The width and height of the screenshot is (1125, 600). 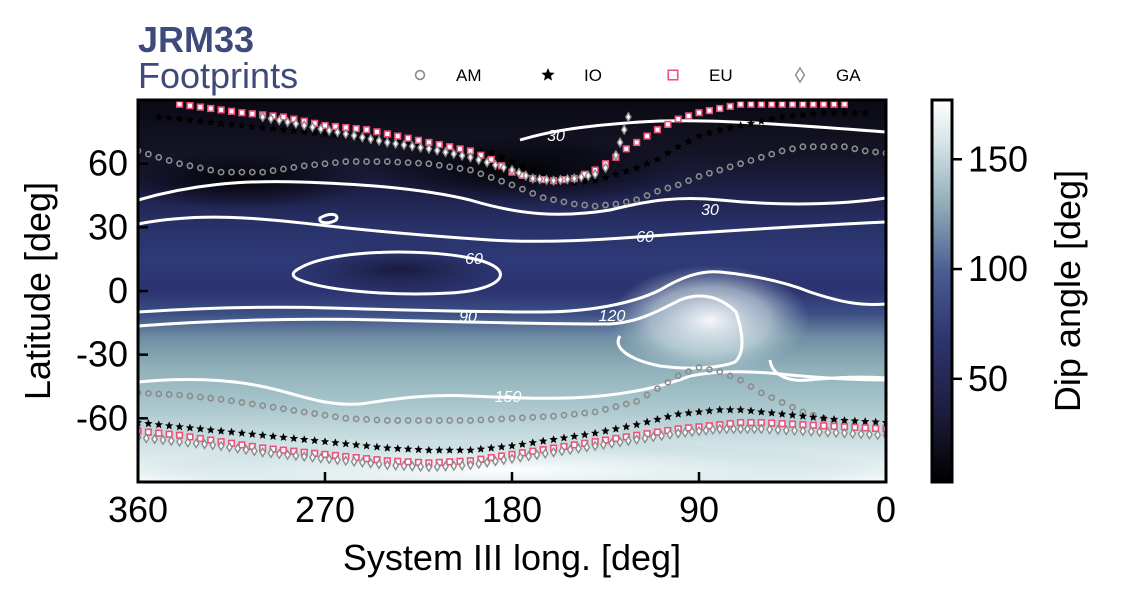 I want to click on legend-marker-io, so click(x=548, y=74).